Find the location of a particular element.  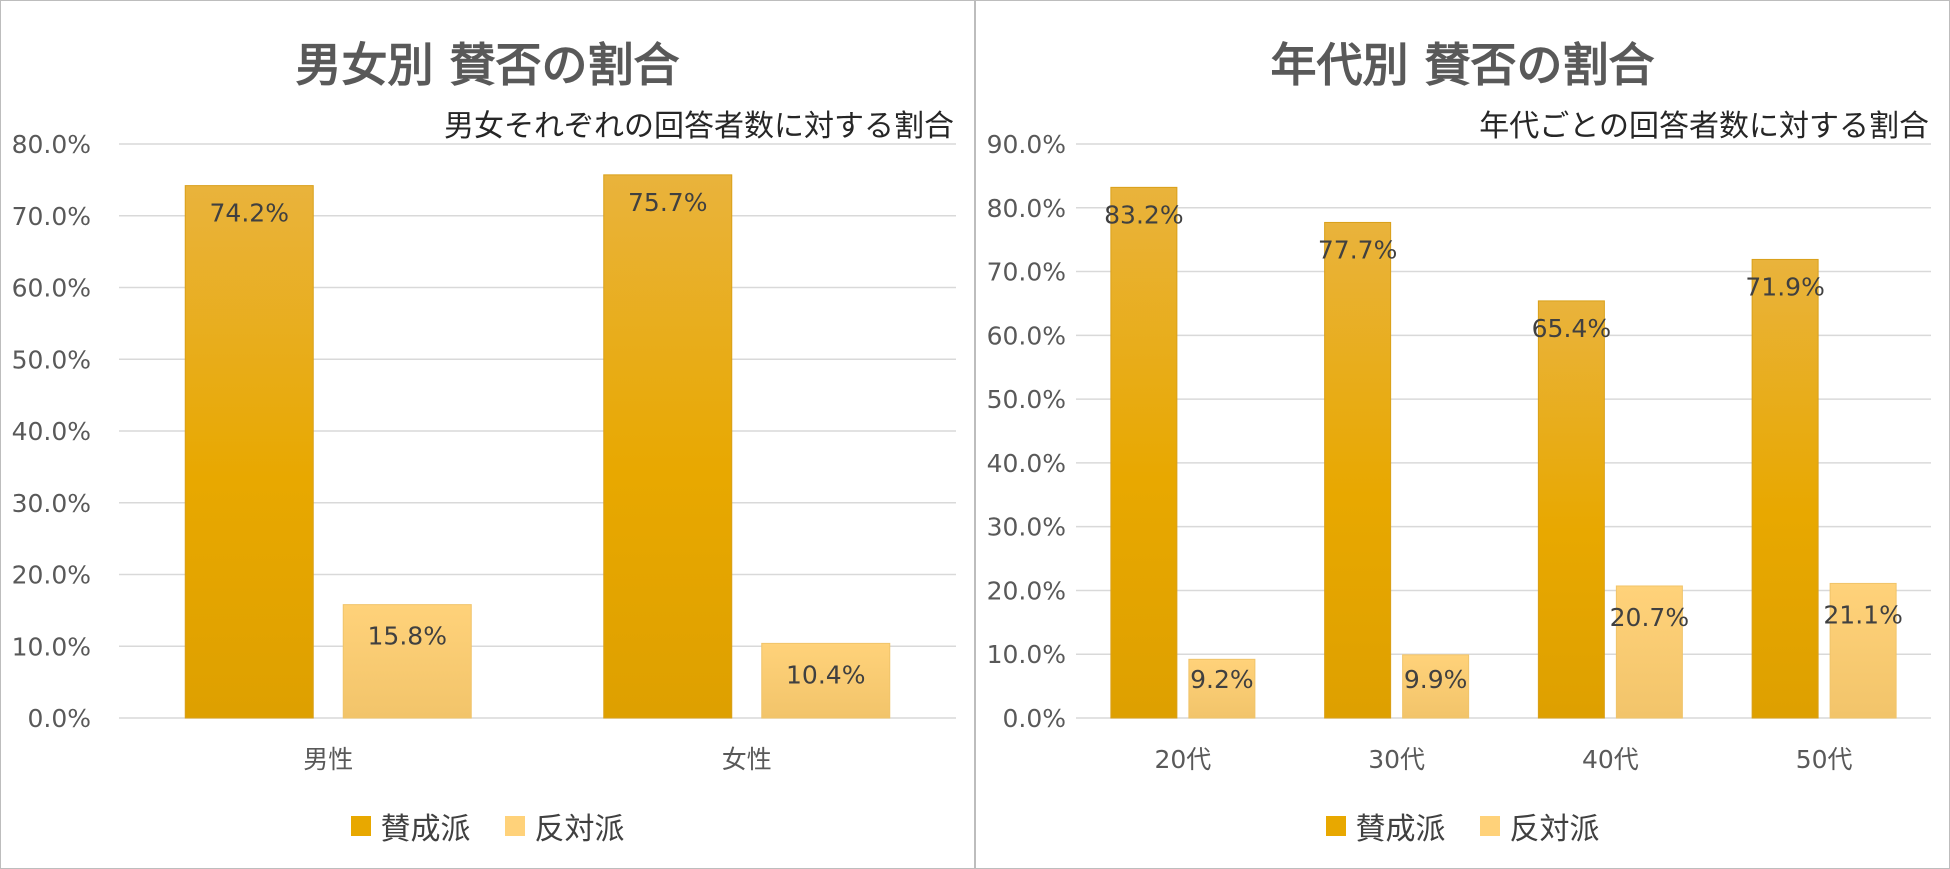

data-label: 9.9% is located at coordinates (1436, 679).